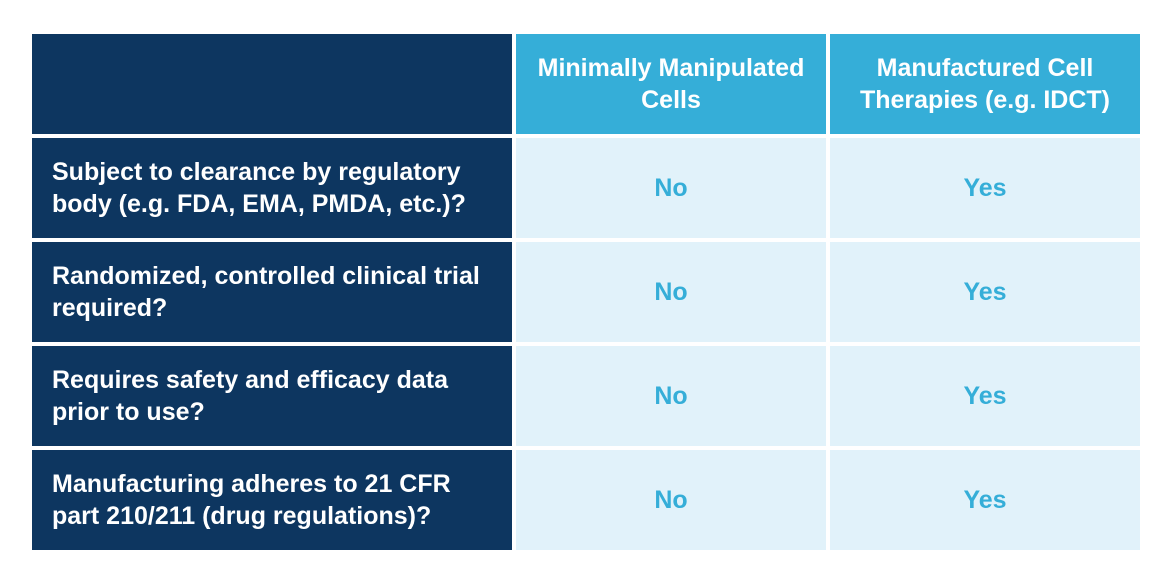 Image resolution: width=1172 pixels, height=586 pixels. What do you see at coordinates (671, 500) in the screenshot?
I see `cell-manufacturing-cfr-minimally: No` at bounding box center [671, 500].